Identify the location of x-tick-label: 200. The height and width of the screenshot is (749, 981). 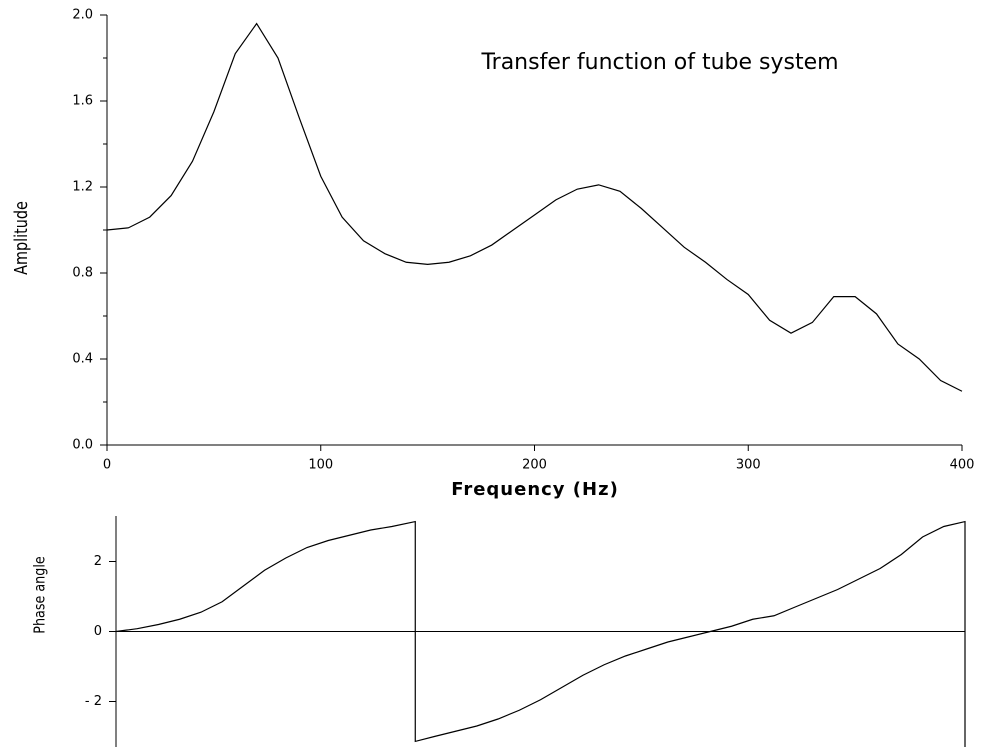
(534, 465).